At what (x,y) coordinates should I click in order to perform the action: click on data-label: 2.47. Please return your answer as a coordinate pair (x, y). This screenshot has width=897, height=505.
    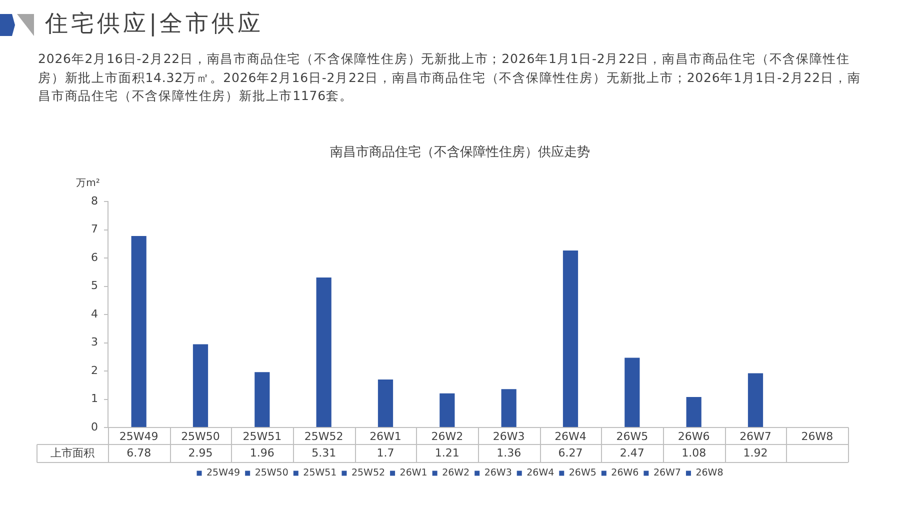
    Looking at the image, I should click on (632, 453).